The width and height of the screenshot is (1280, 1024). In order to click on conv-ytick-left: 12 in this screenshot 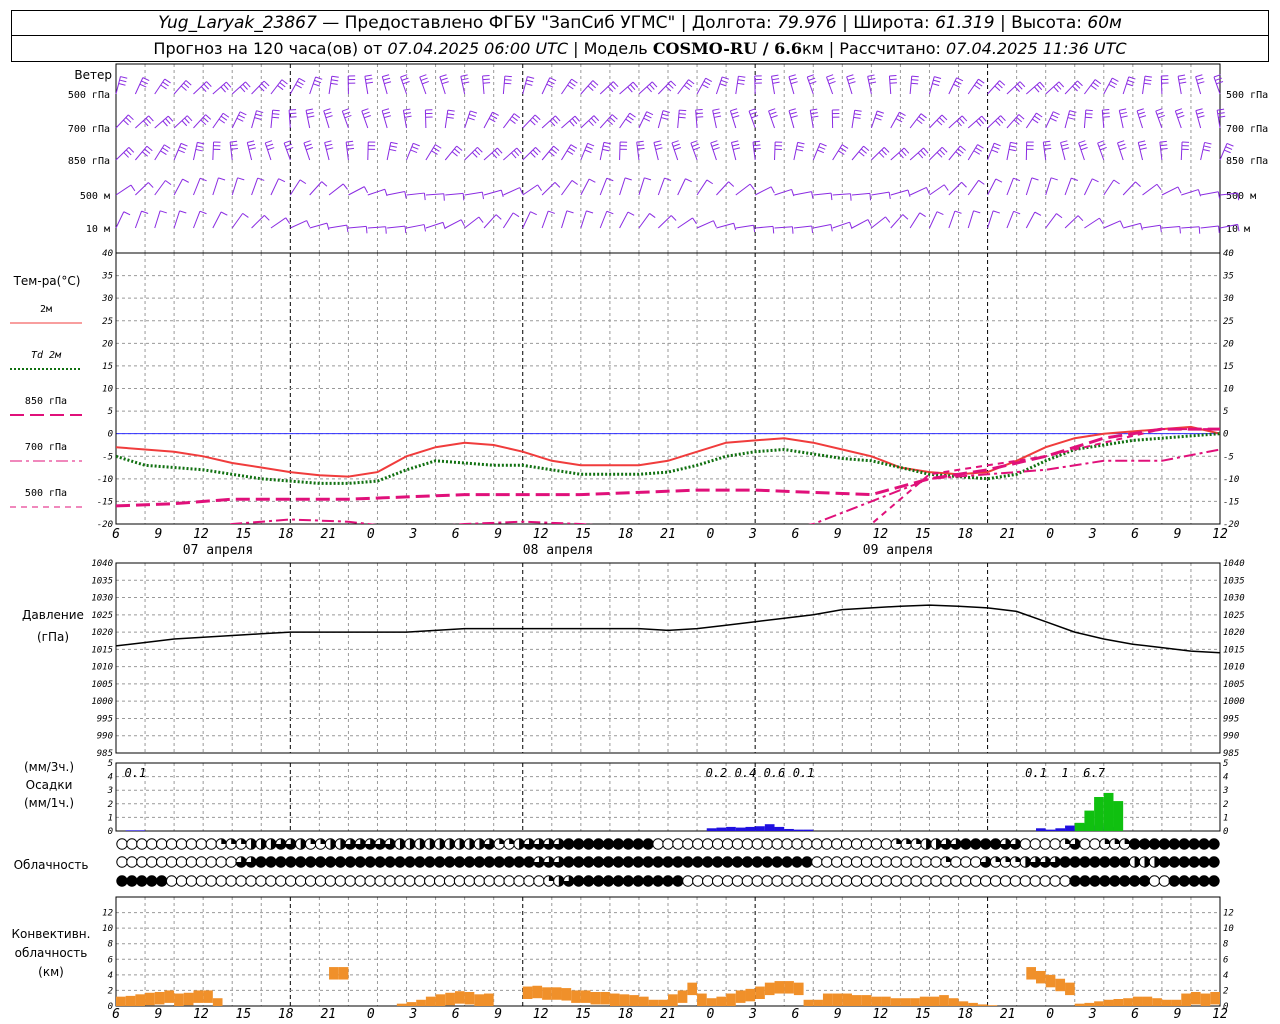, I will do `click(107, 914)`.